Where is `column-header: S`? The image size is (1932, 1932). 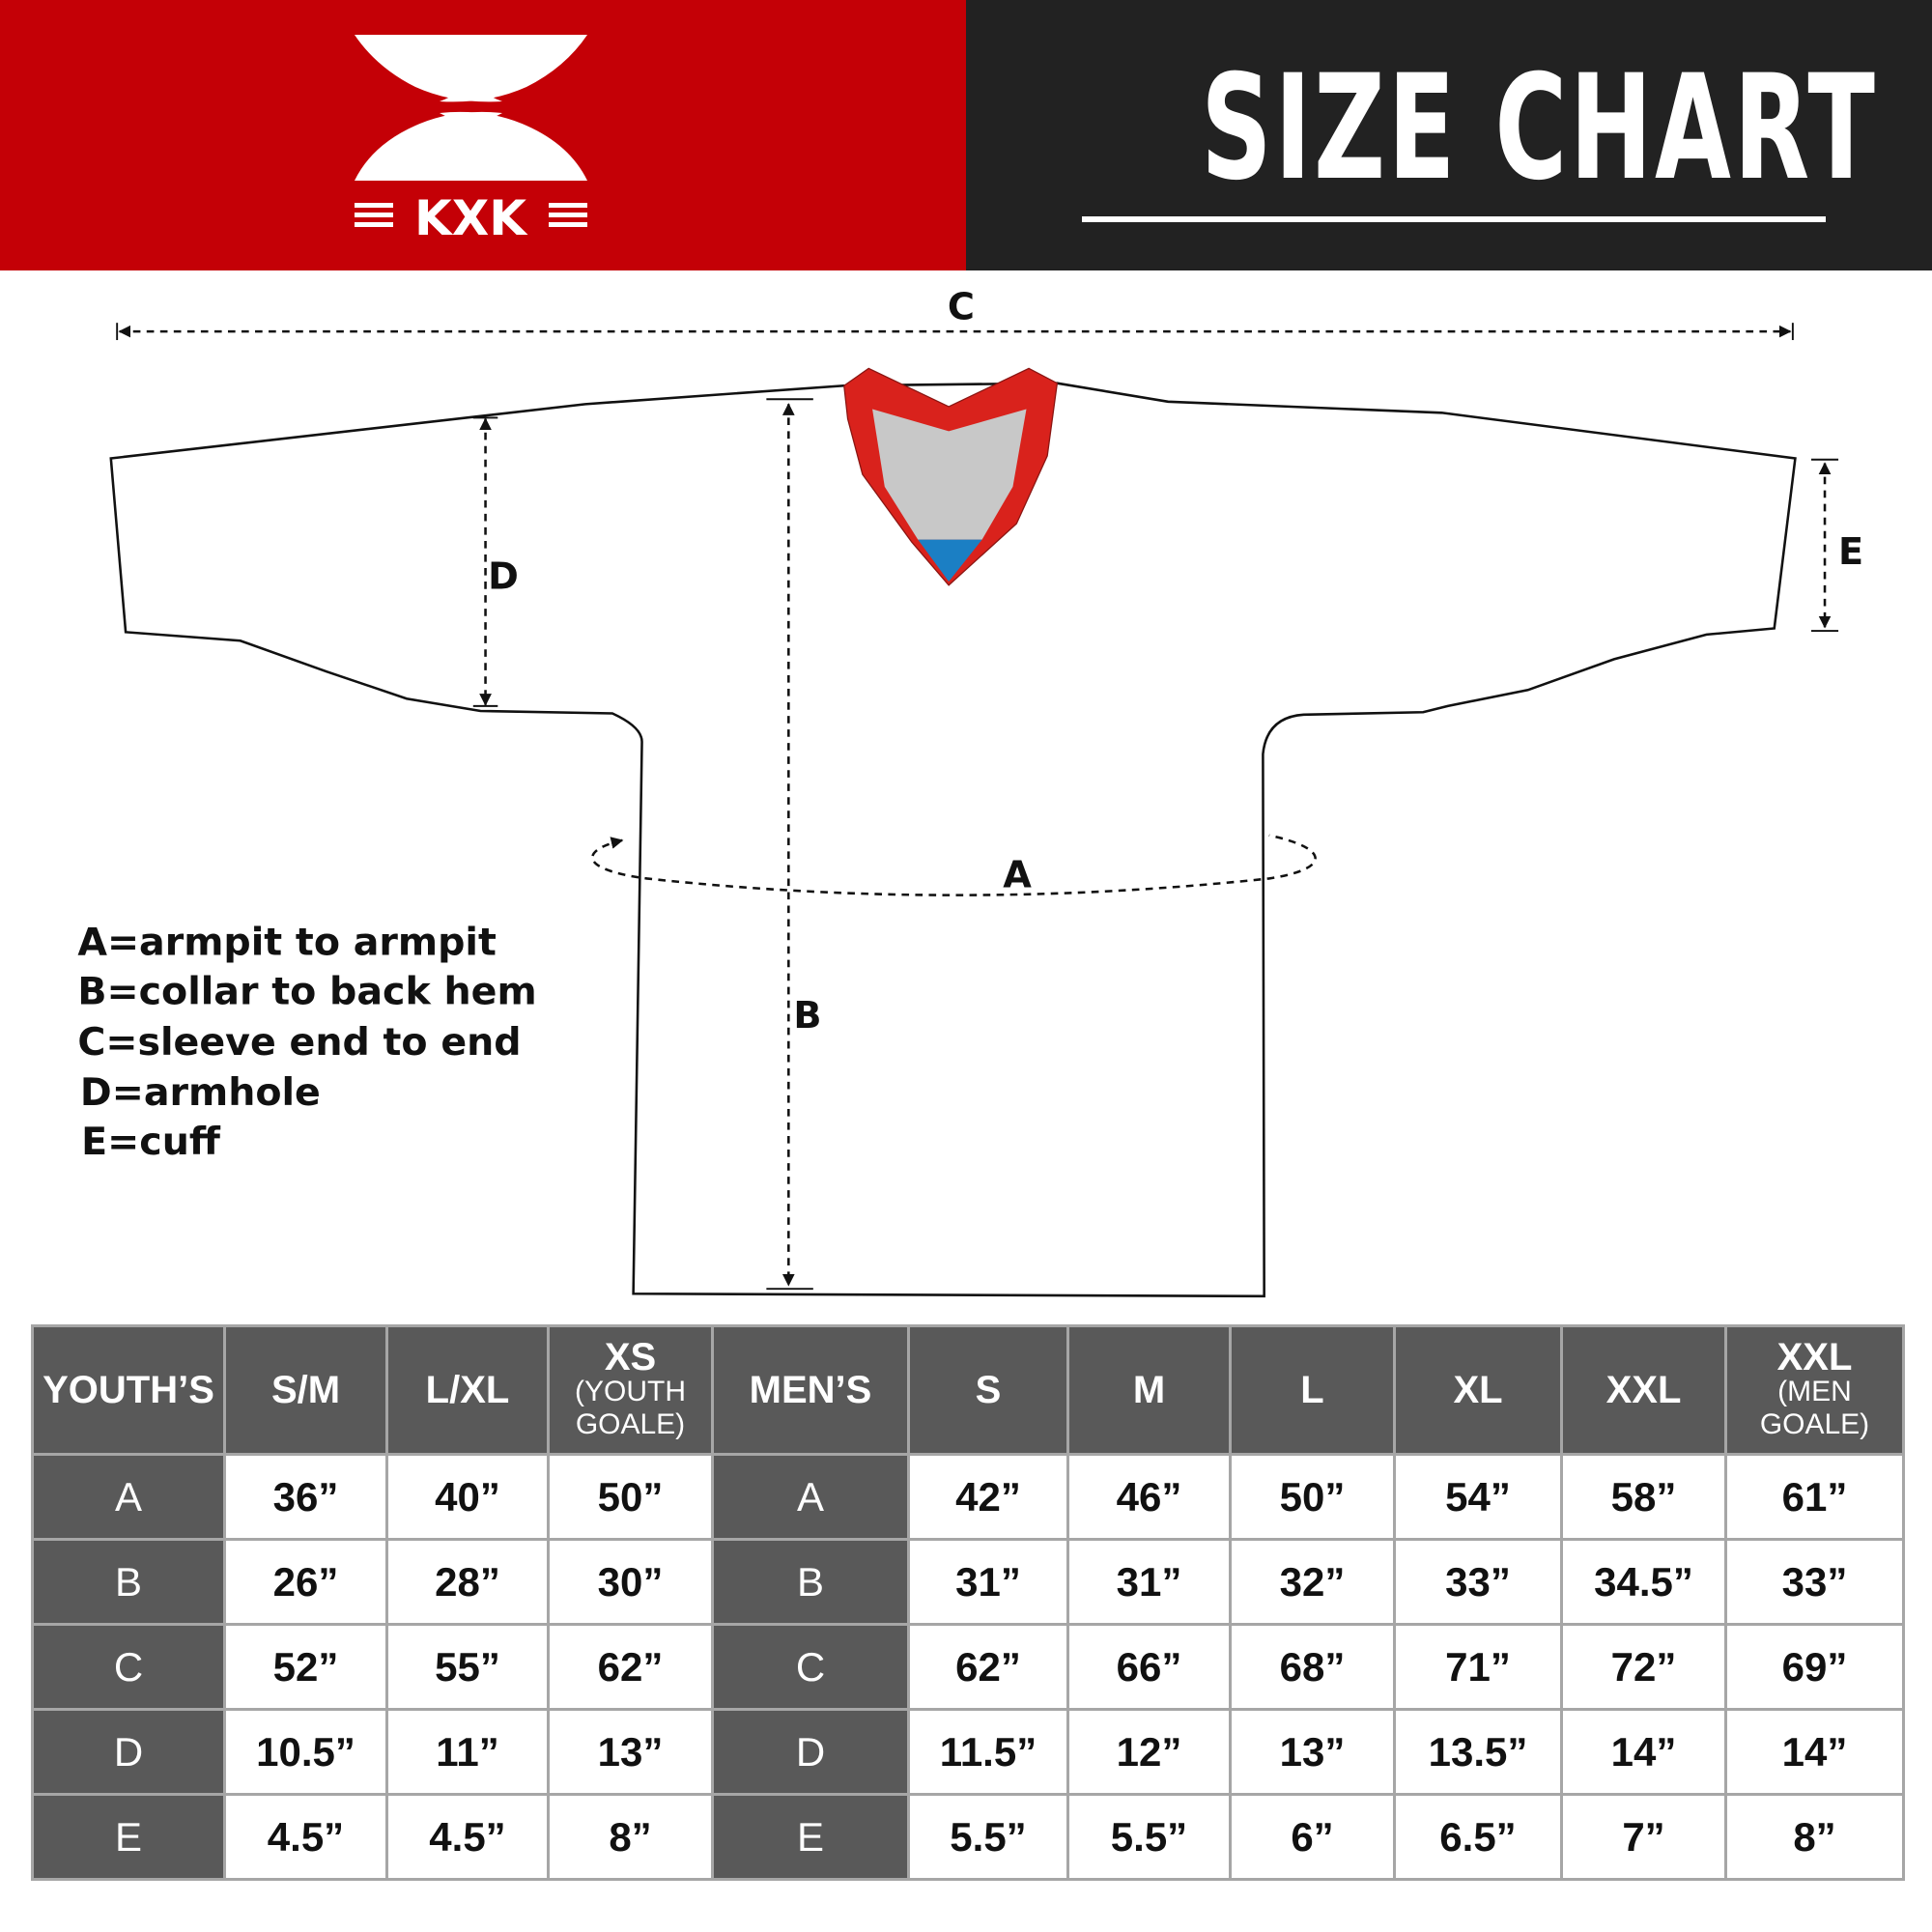 column-header: S is located at coordinates (988, 1390).